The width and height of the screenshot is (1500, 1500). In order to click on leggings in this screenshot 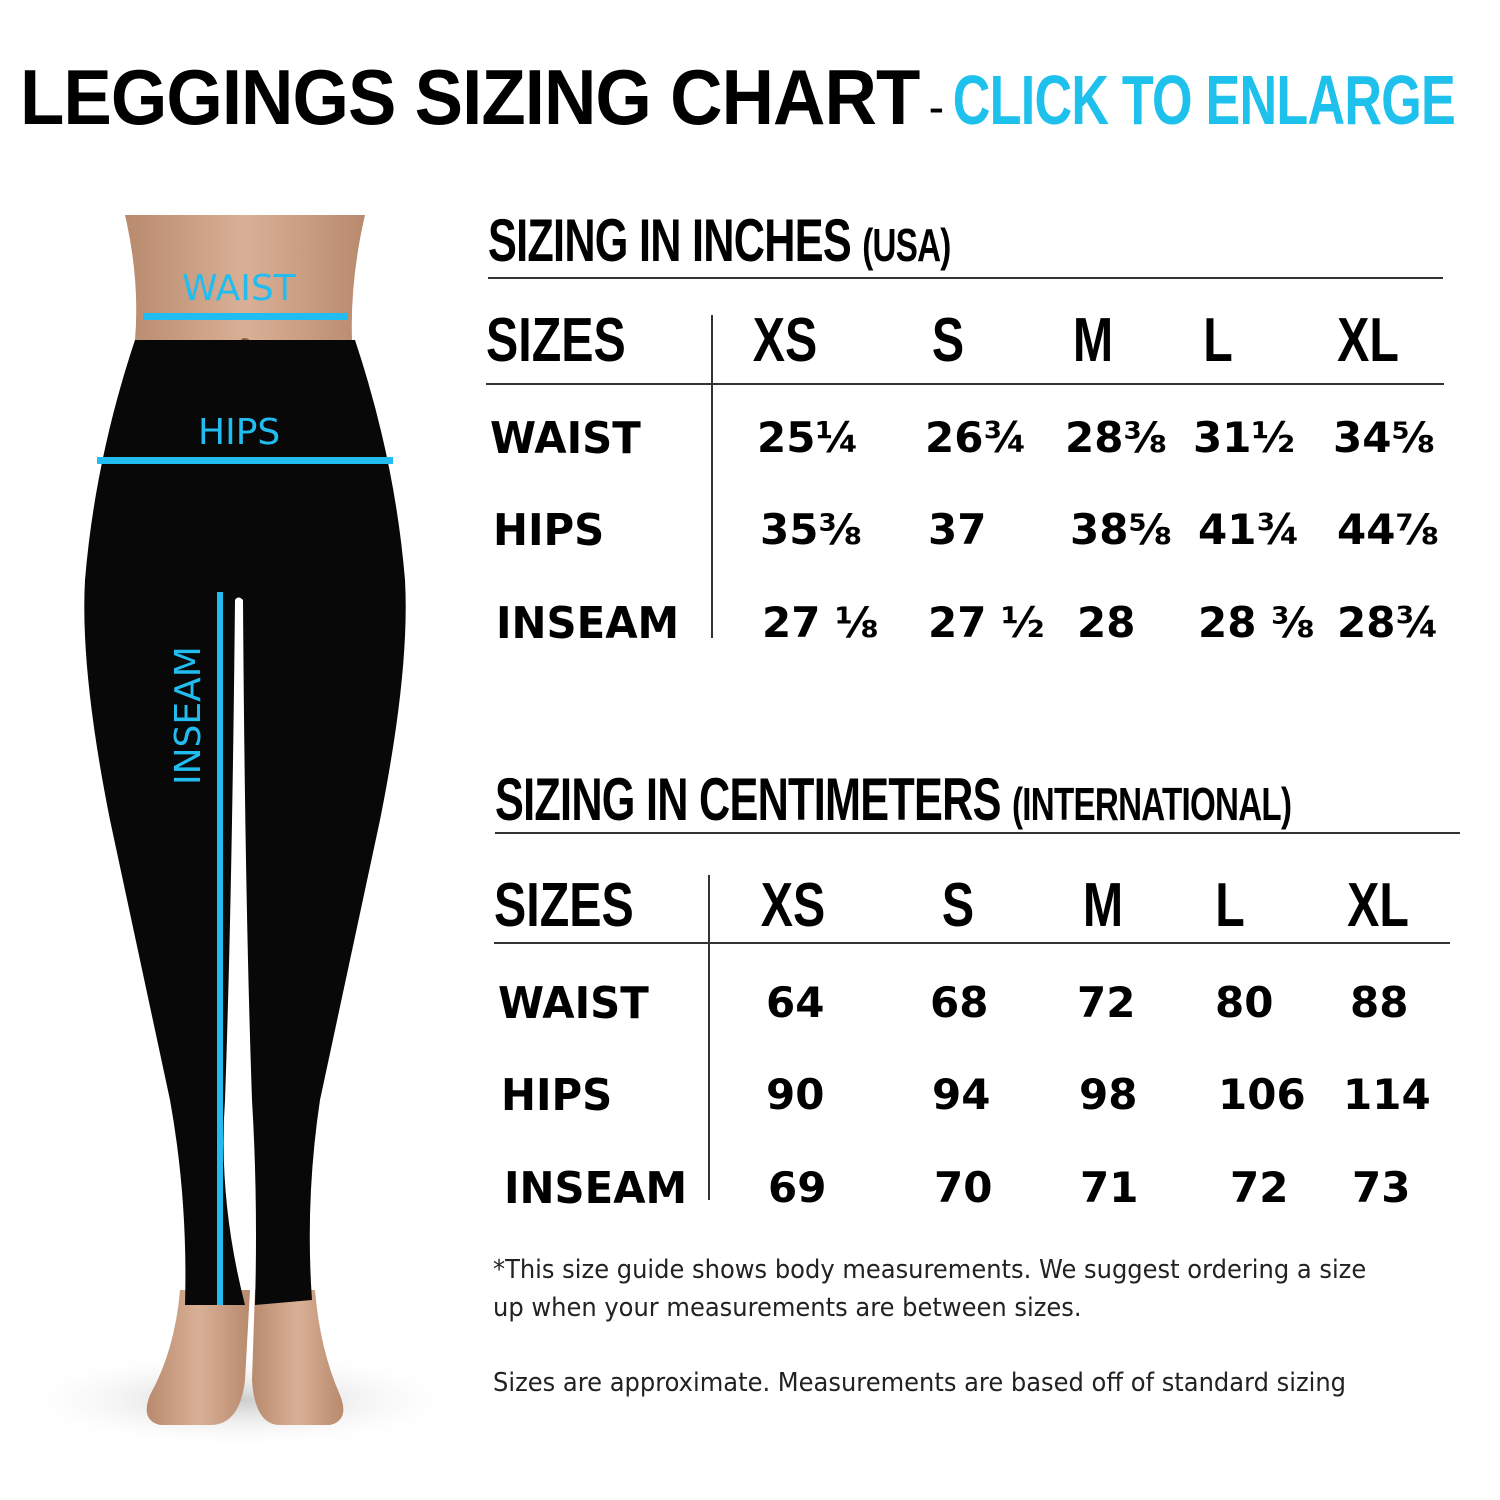, I will do `click(245, 822)`.